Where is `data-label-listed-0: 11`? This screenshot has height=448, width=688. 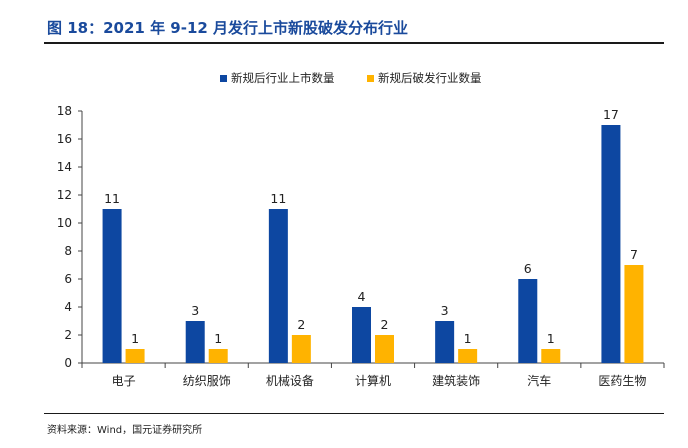
data-label-listed-0: 11 is located at coordinates (112, 198).